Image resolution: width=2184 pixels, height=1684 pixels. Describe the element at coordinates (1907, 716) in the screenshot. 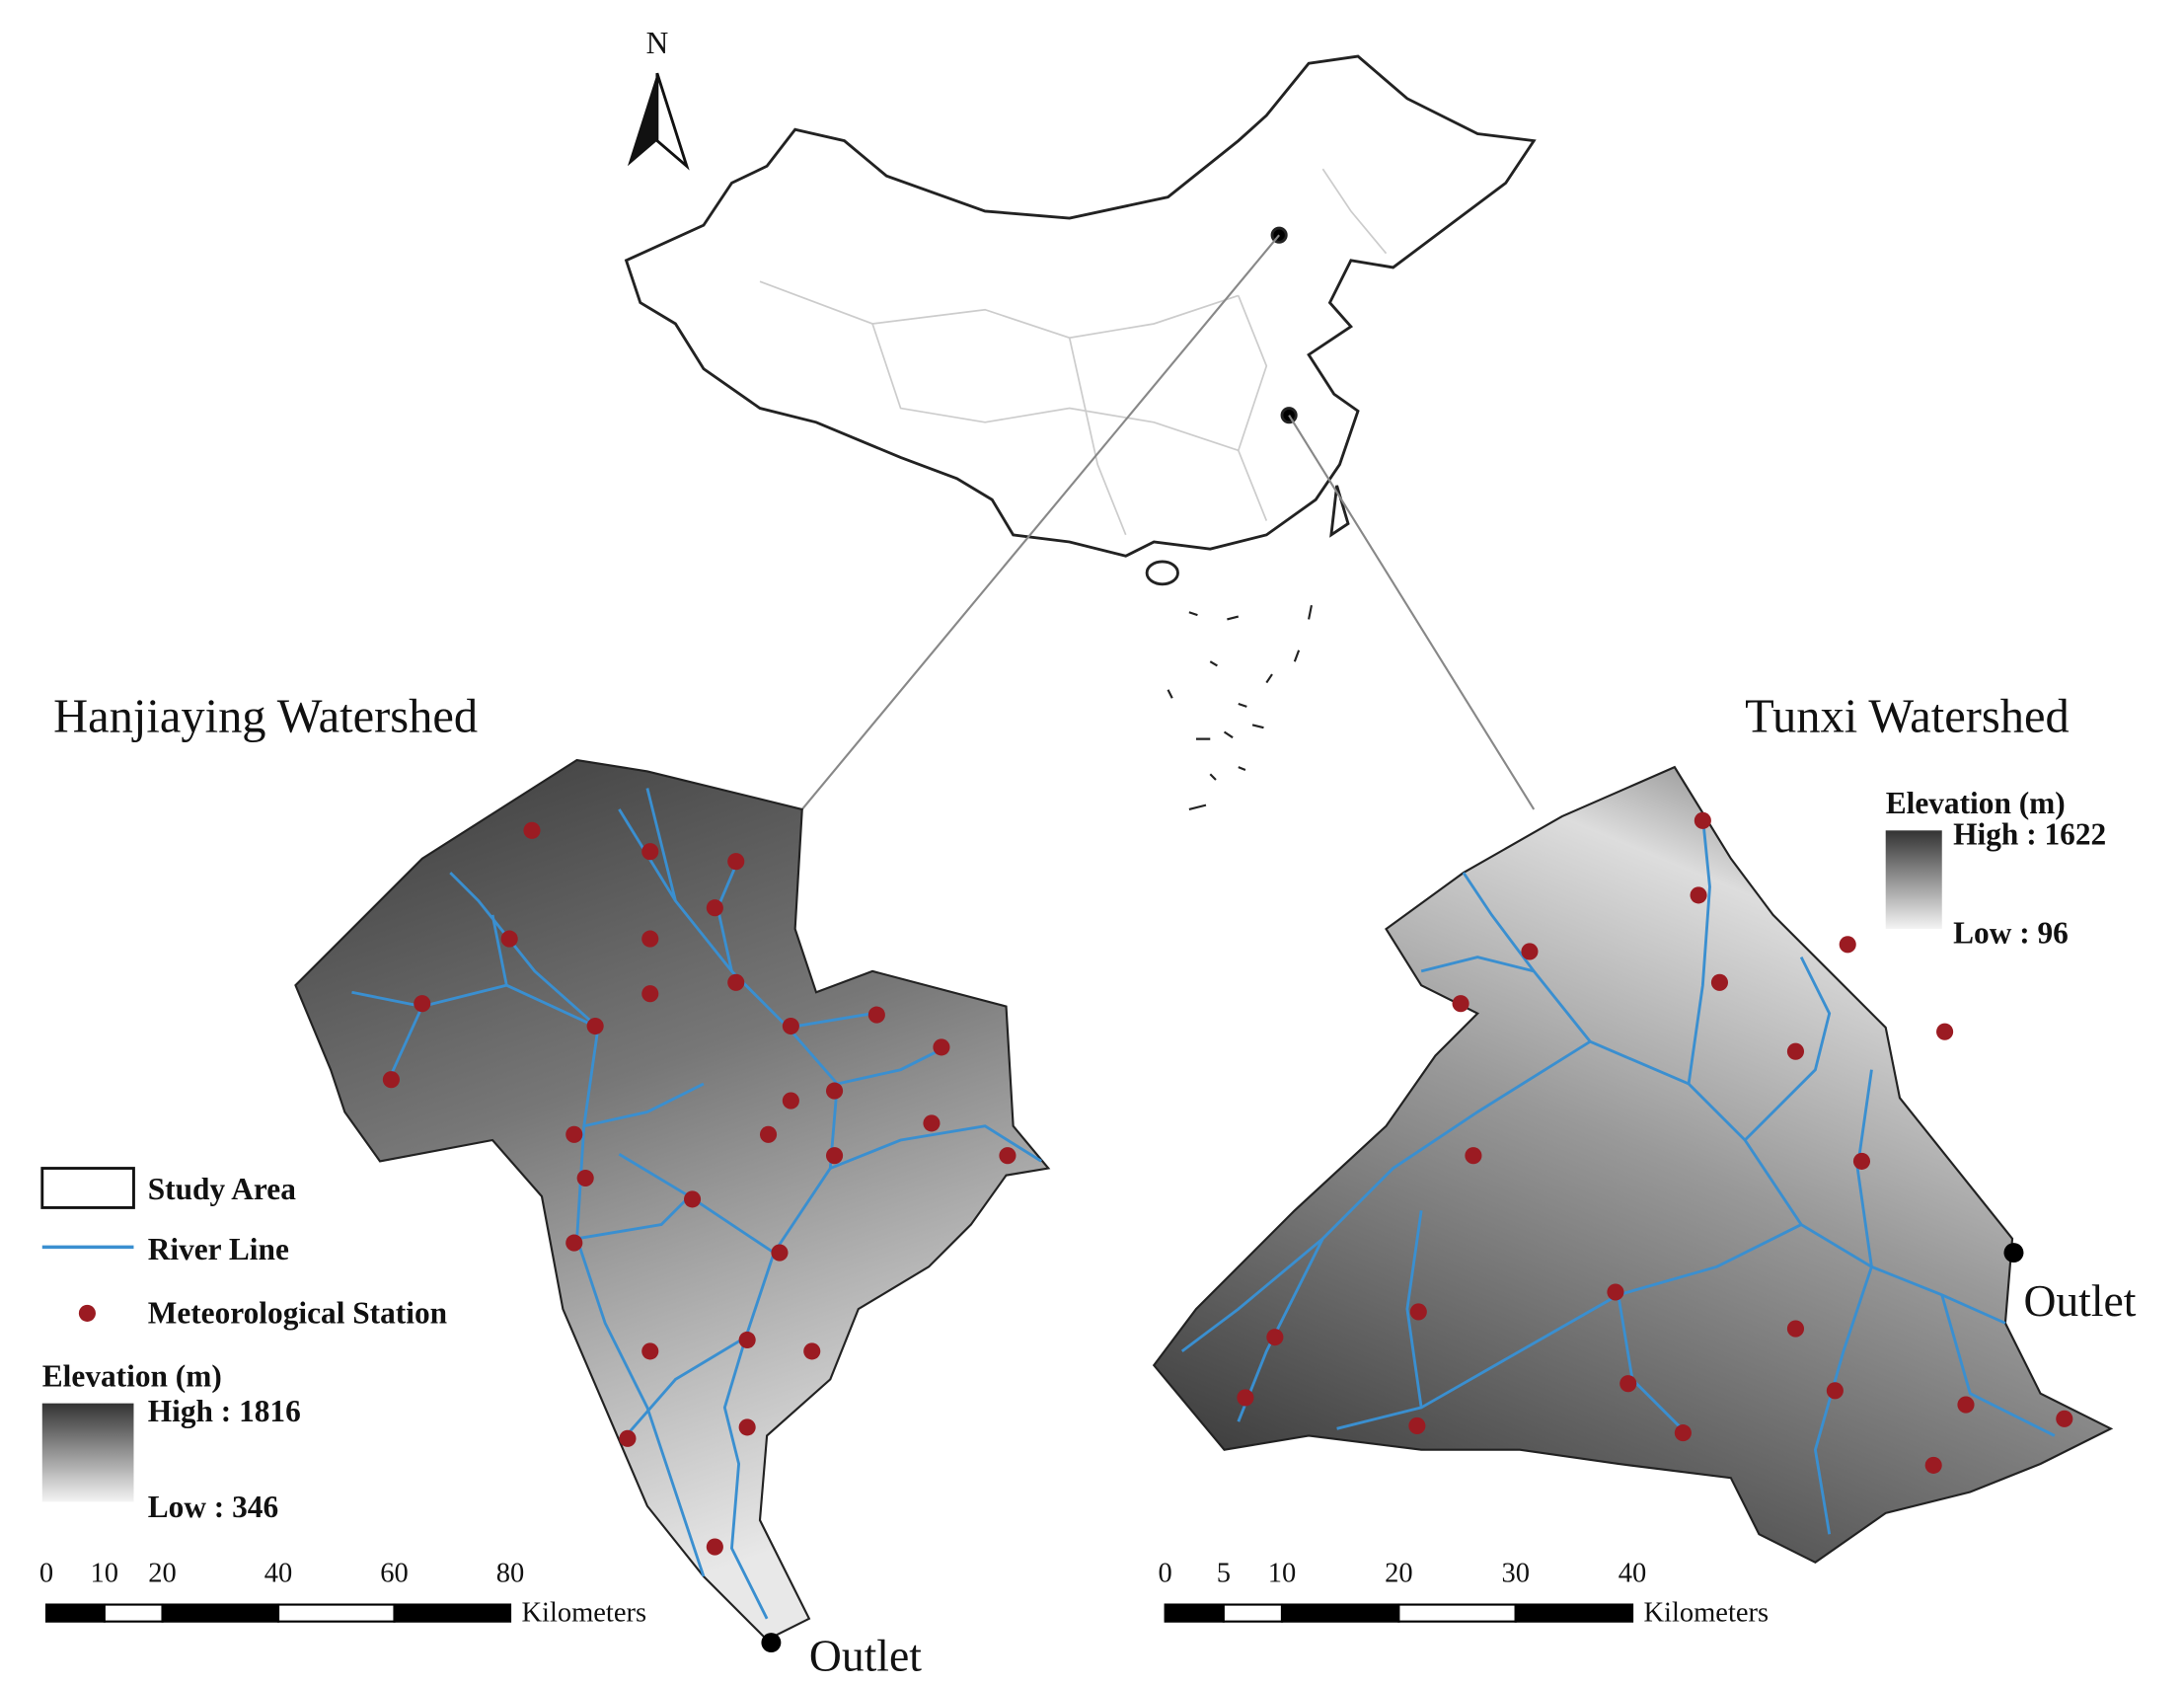

I see `watershed-title: Tunxi Watershed` at that location.